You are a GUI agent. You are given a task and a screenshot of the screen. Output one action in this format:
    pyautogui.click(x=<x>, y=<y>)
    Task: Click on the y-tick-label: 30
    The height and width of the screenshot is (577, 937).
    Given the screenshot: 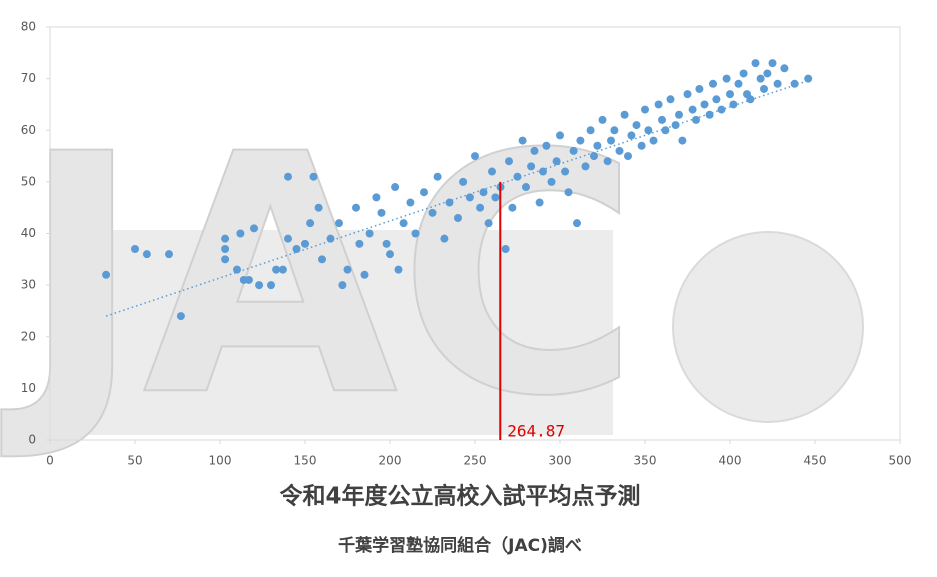 What is the action you would take?
    pyautogui.click(x=28, y=285)
    